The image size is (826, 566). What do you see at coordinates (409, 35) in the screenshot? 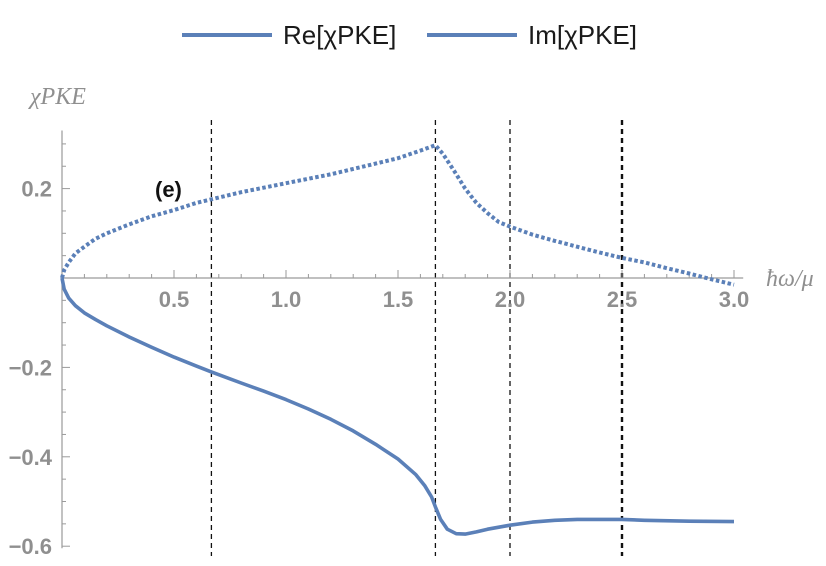
I see `legend: Re[χPKE] Im[χPKE]` at bounding box center [409, 35].